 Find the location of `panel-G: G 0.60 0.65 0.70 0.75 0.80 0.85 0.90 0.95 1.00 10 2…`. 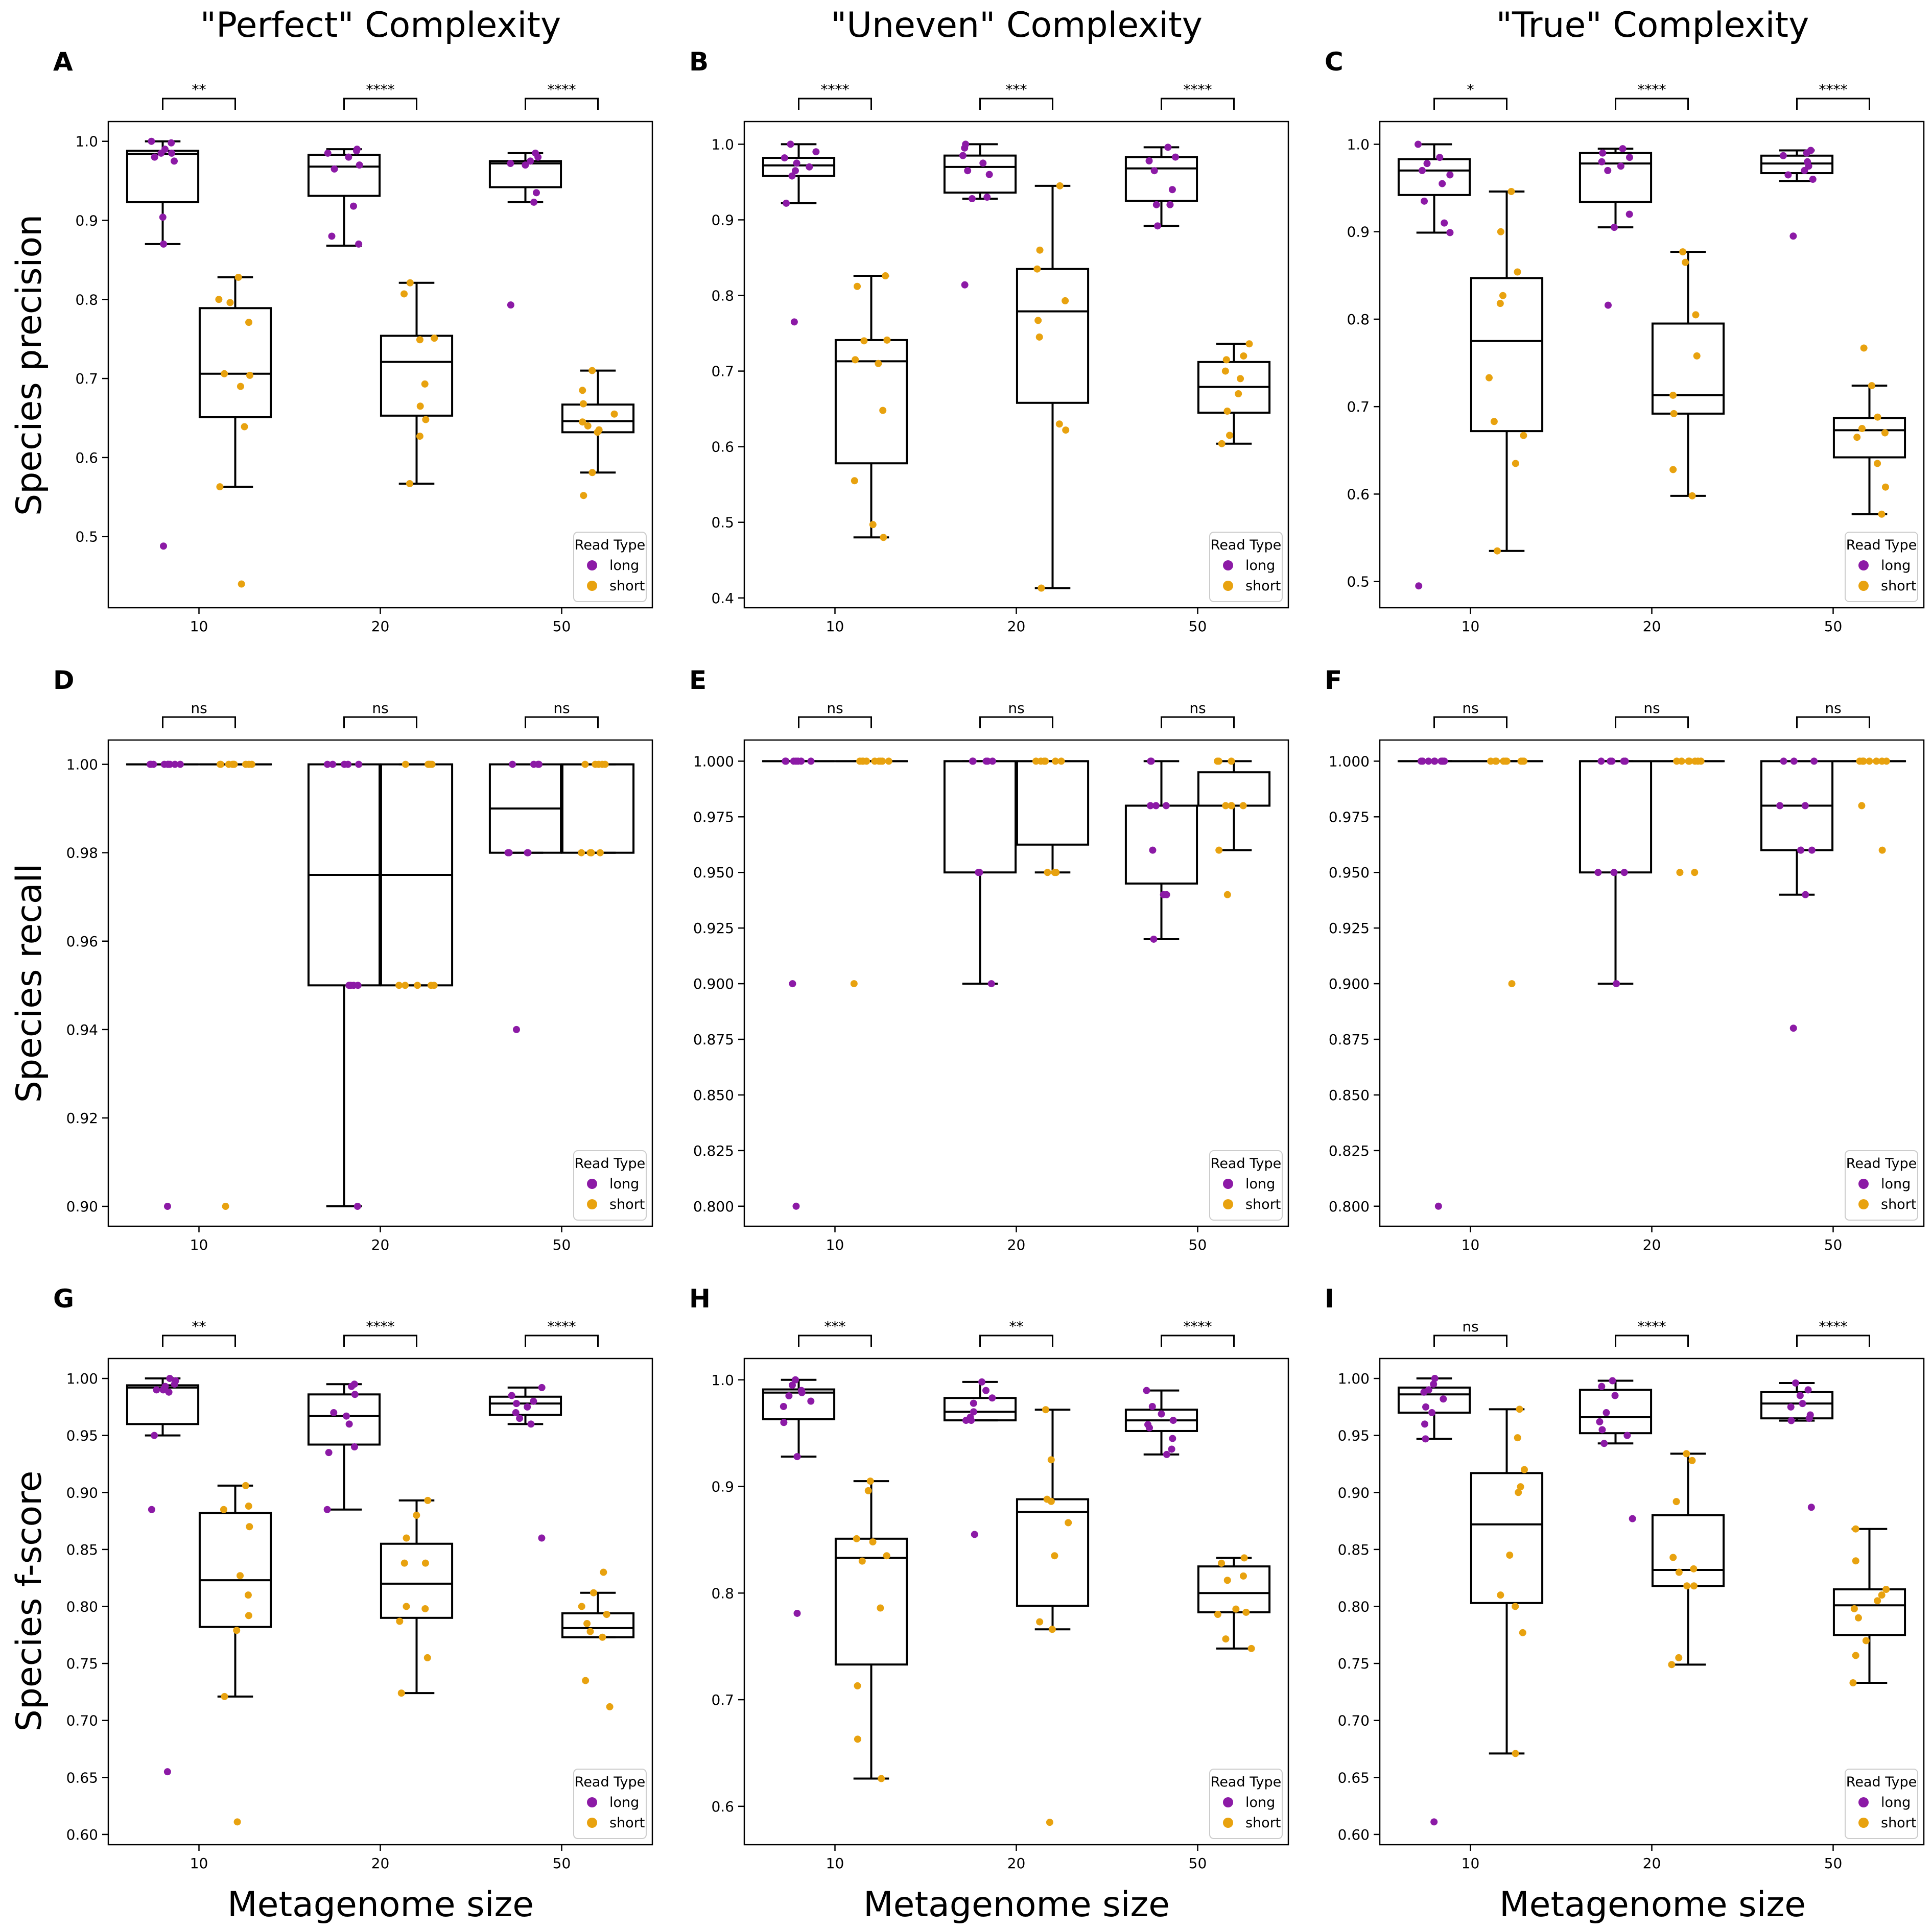

panel-G: G 0.60 0.65 0.70 0.75 0.80 0.85 0.90 0.95 1.00 10 2… is located at coordinates (353, 1578).